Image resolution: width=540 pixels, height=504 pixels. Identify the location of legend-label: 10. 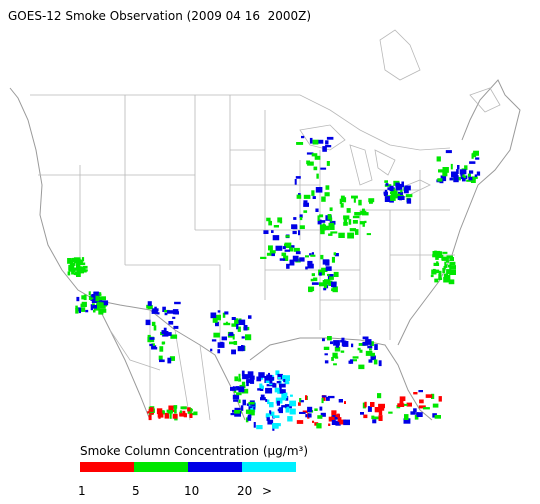
(191, 491).